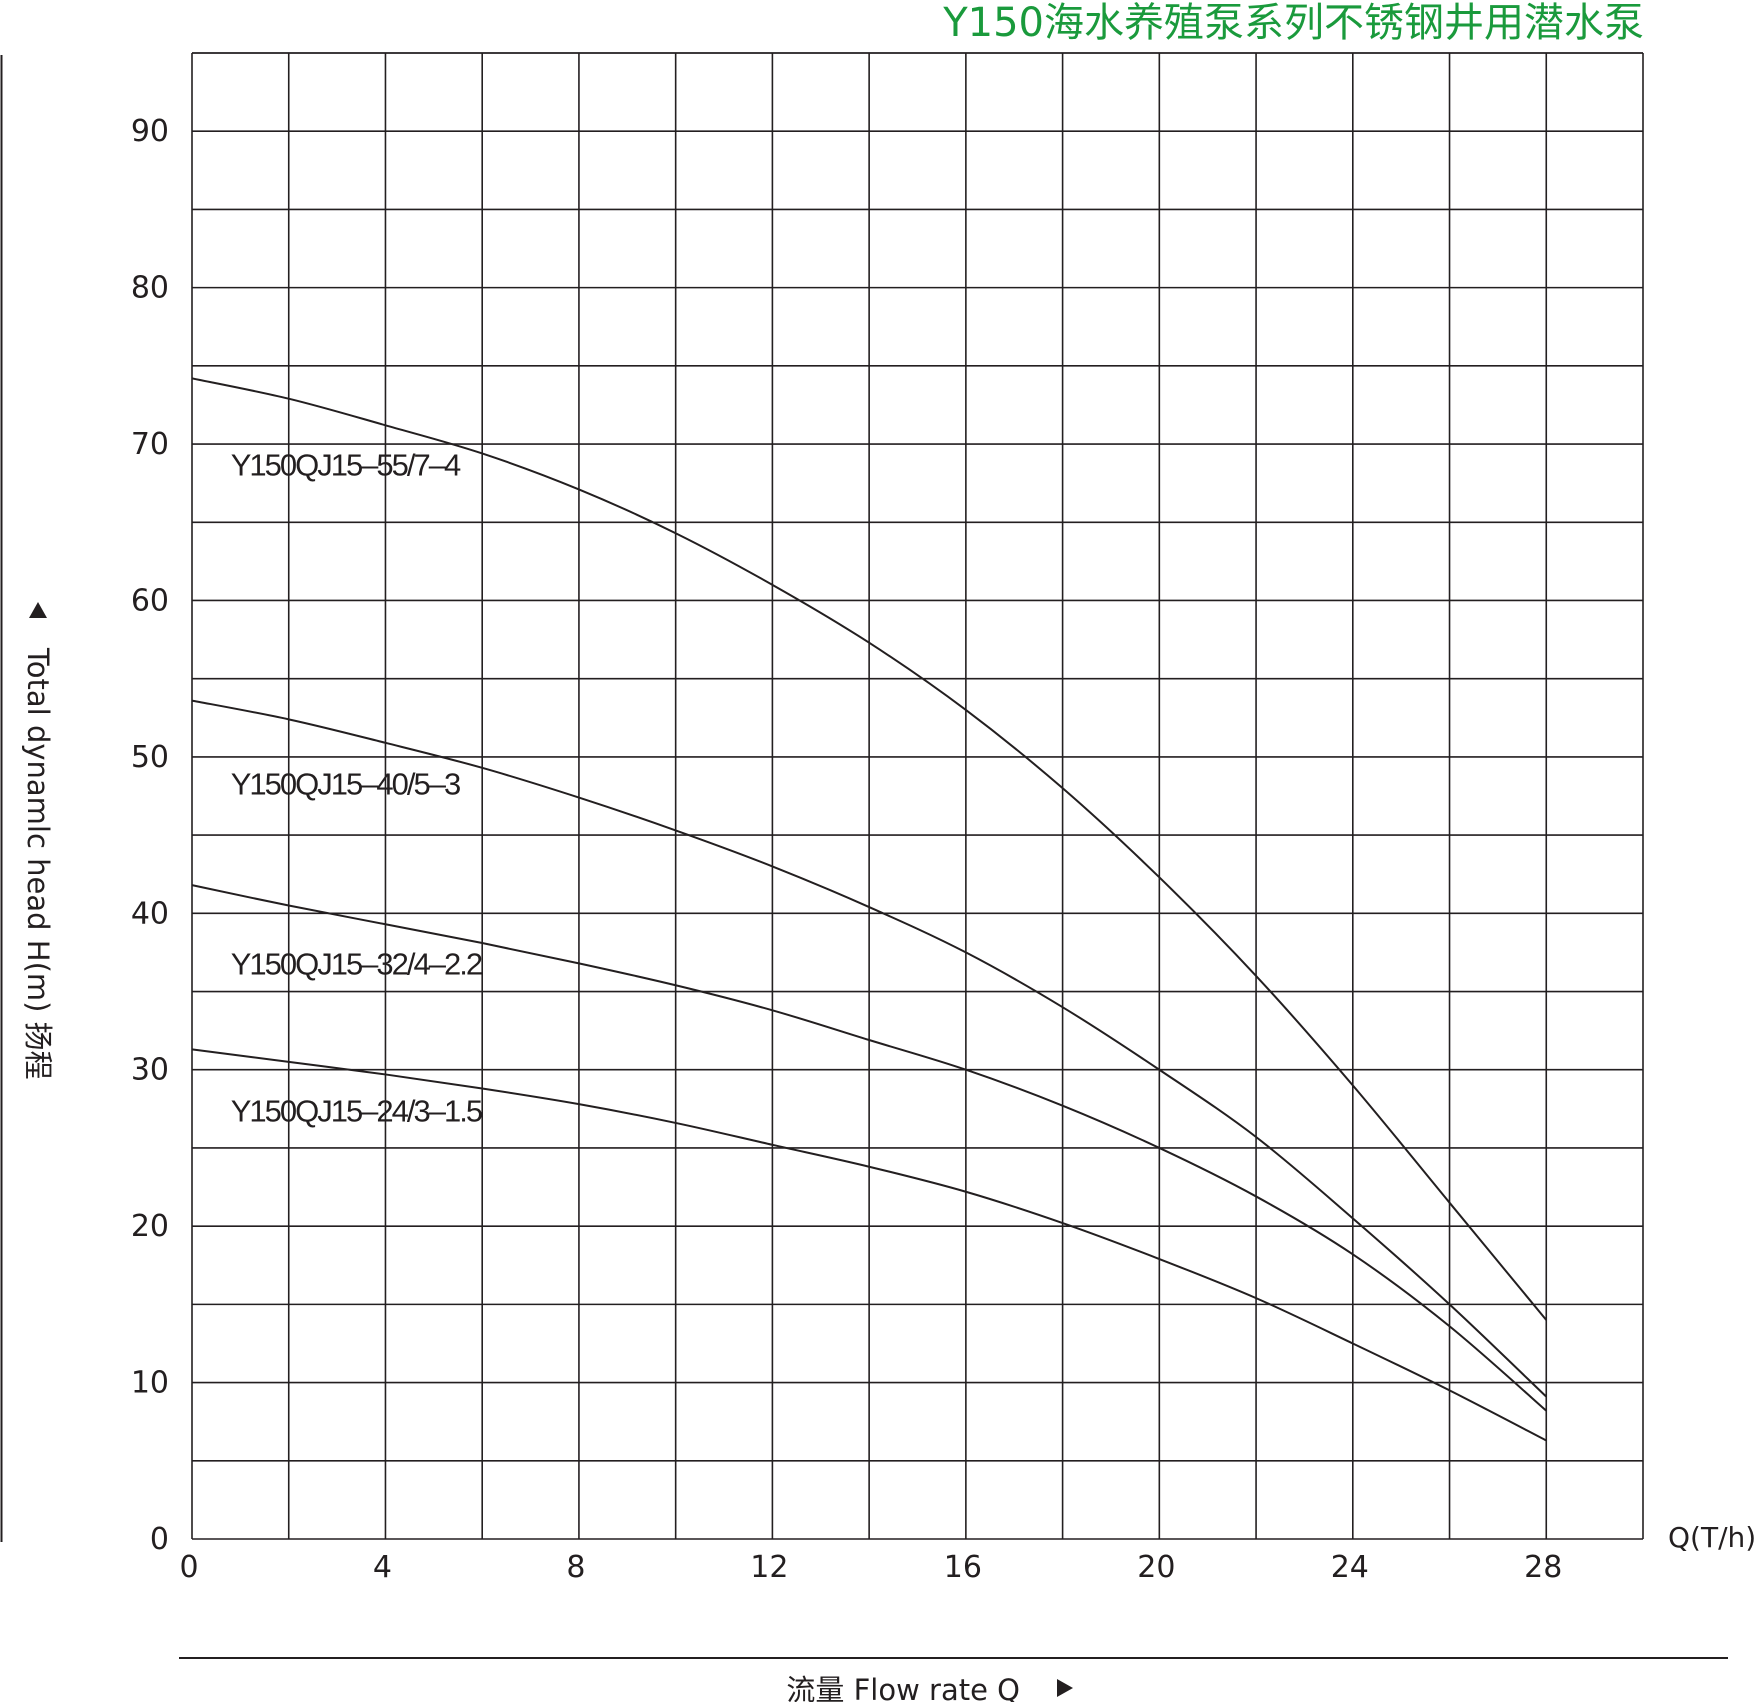 The image size is (1758, 1702). I want to click on y-tick-label: 20, so click(150, 1226).